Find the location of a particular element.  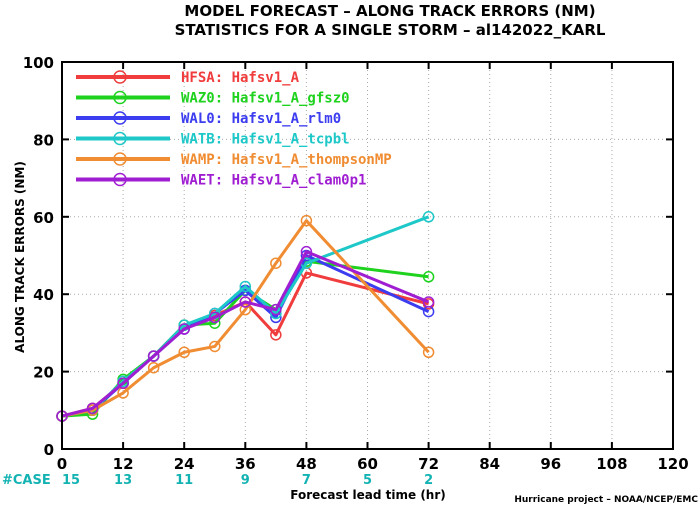

y-axis-label: ALONG TRACK ERRORS (NM) is located at coordinates (20, 257).